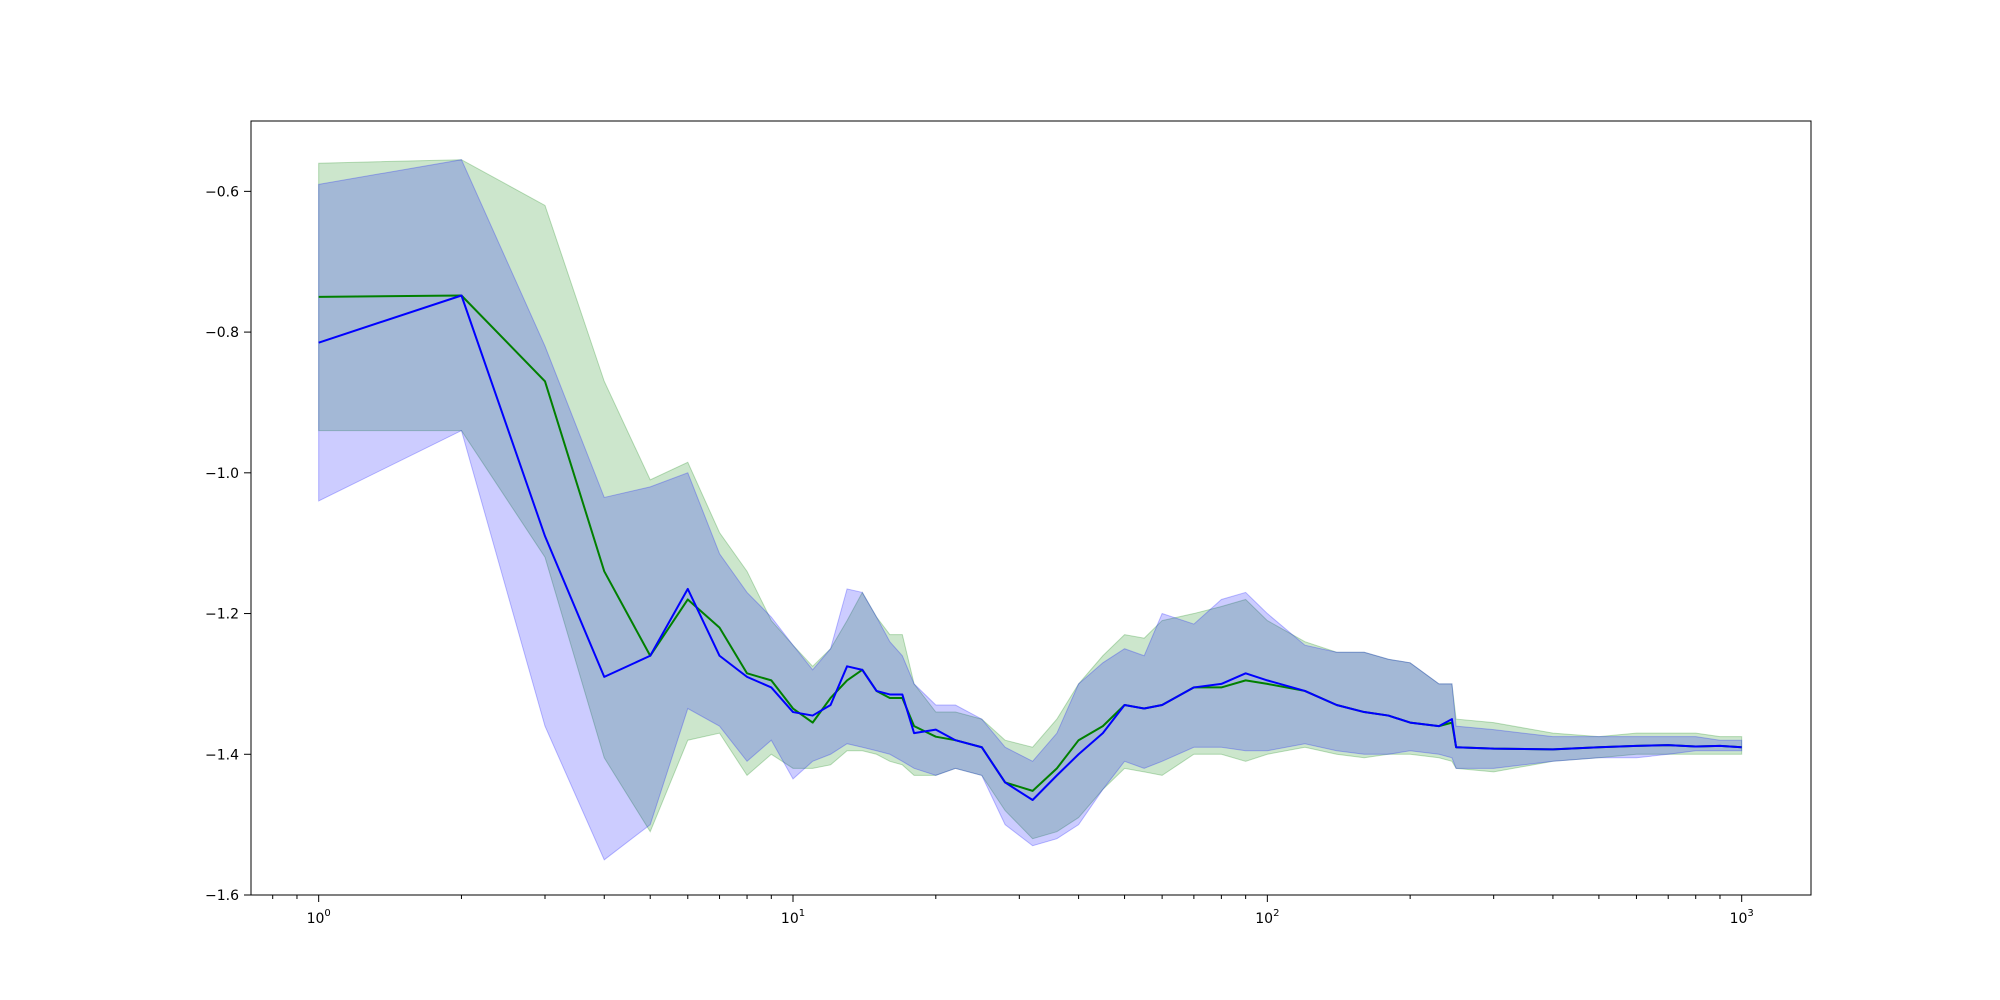  I want to click on x-tick-label: 10³, so click(1742, 917).